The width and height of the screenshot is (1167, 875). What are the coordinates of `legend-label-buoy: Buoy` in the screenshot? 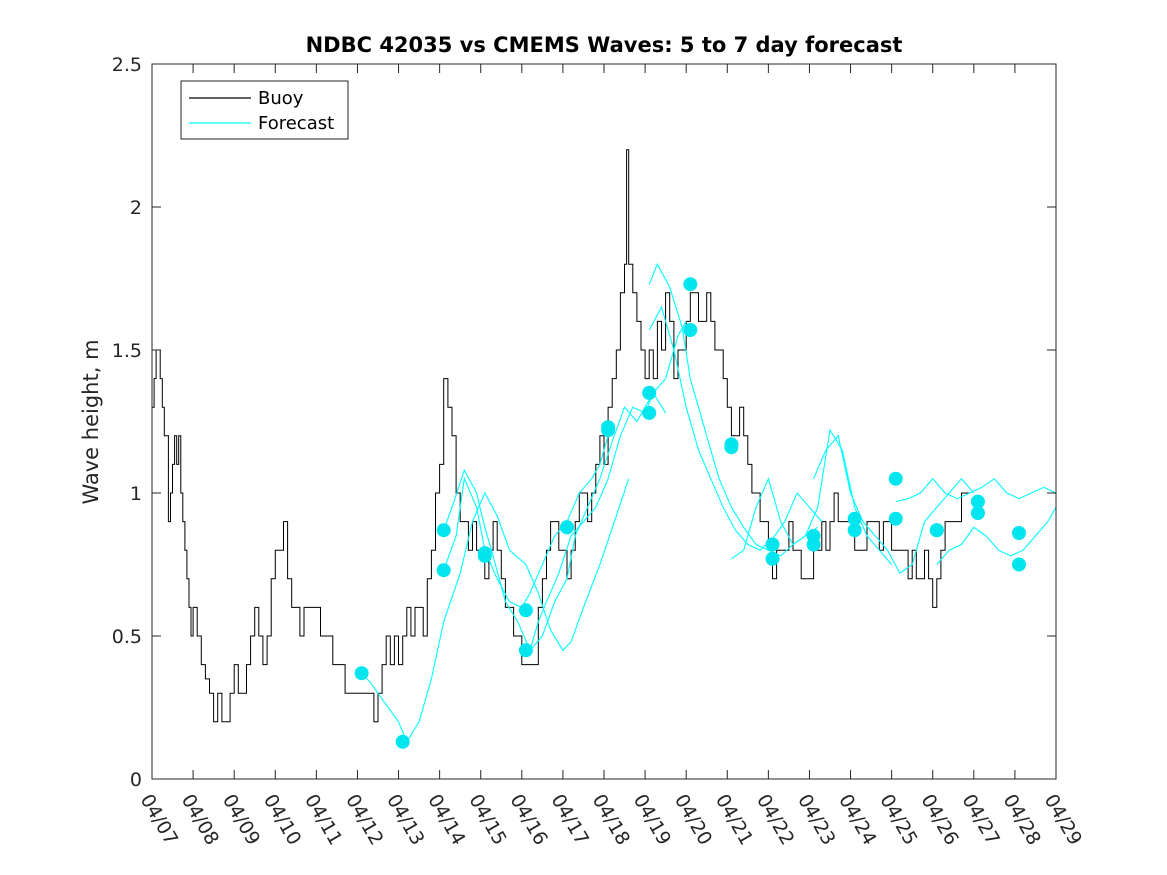 It's located at (281, 98).